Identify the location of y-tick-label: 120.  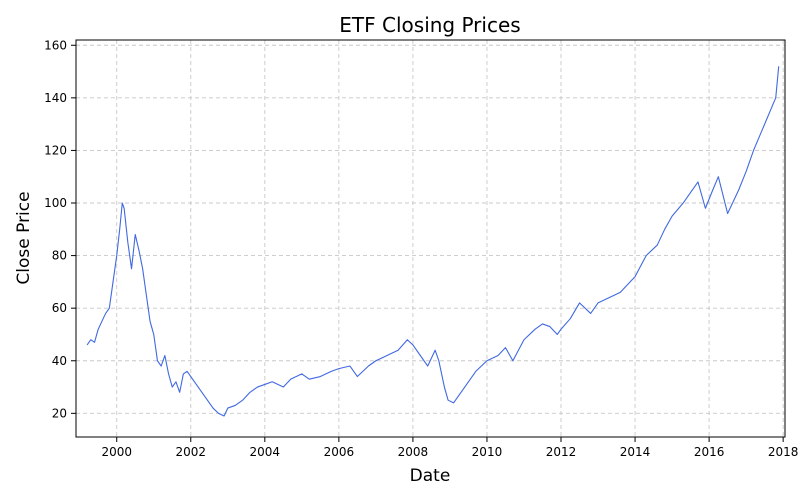
(55, 150).